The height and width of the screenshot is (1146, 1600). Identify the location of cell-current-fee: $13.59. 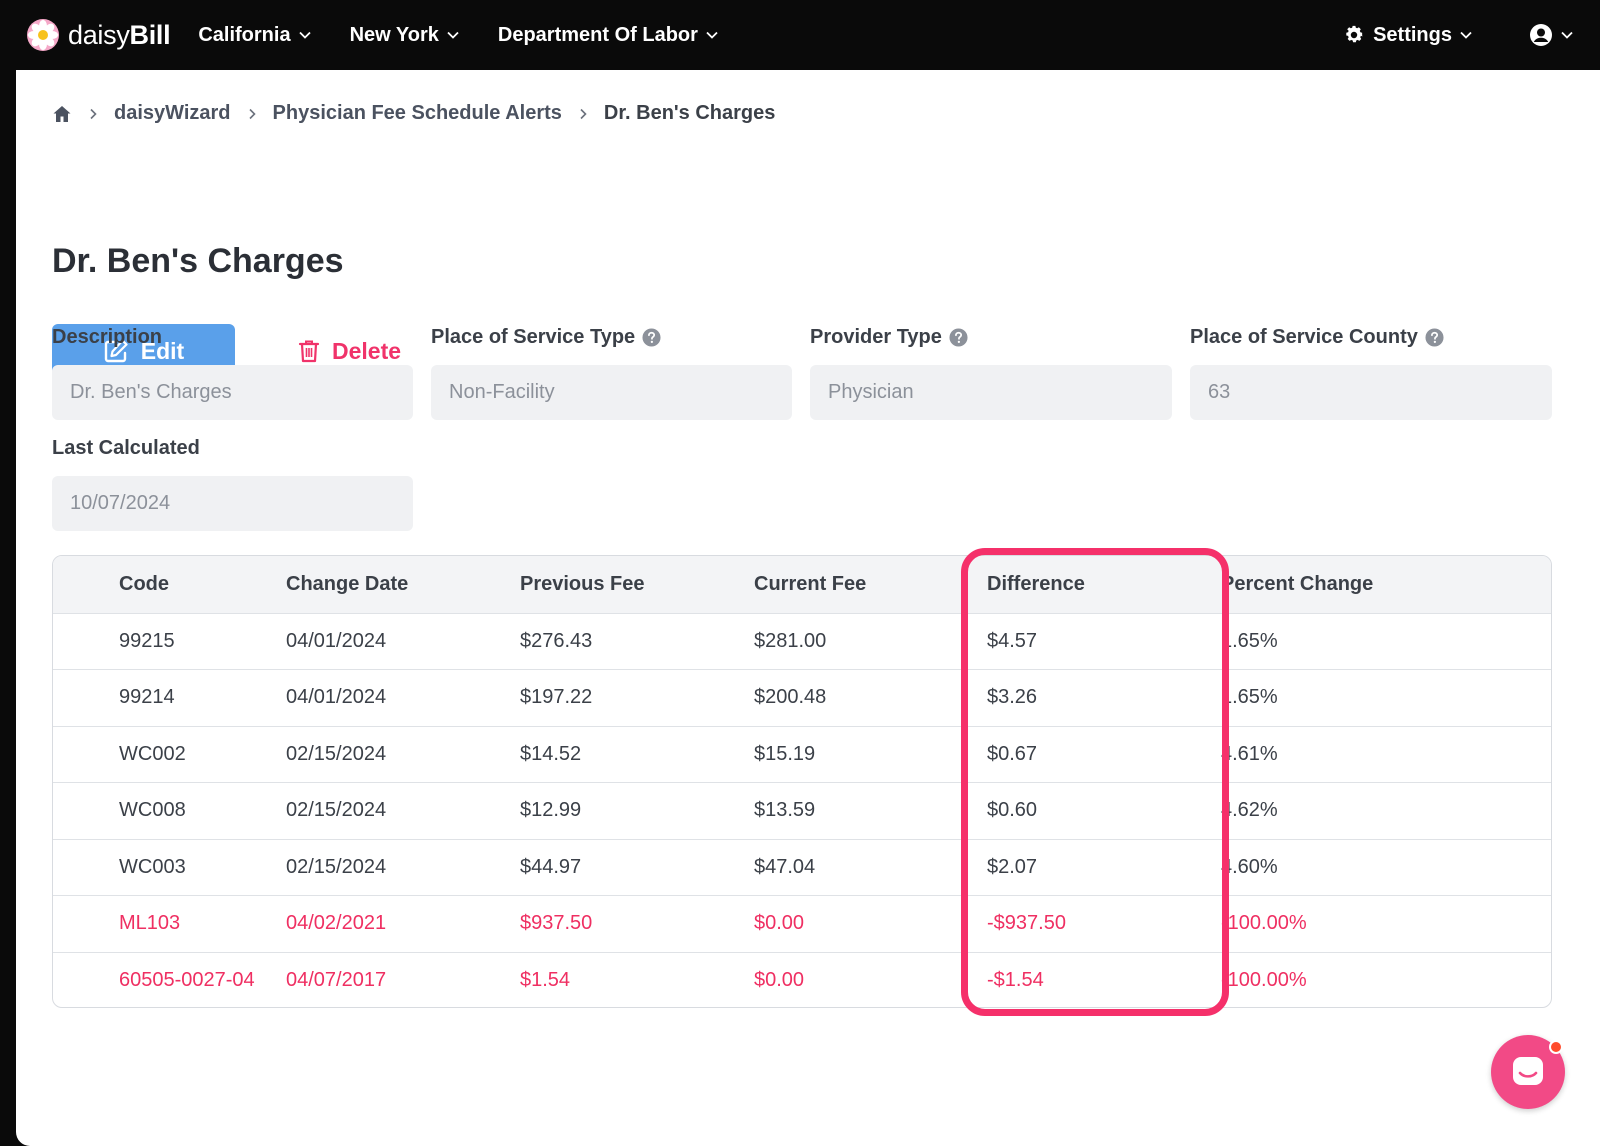
(785, 810).